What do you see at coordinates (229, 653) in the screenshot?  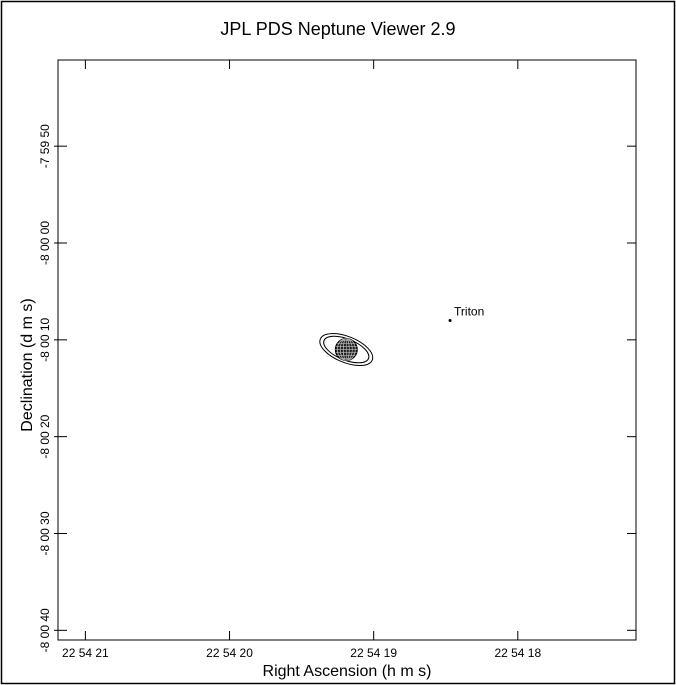 I see `x-tick-label: 22 54 20` at bounding box center [229, 653].